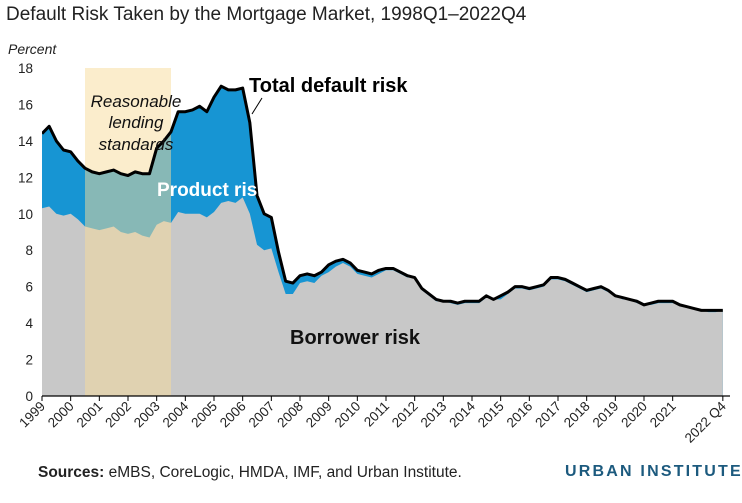 The image size is (742, 503). Describe the element at coordinates (32, 415) in the screenshot. I see `x-tick-label: 1999` at that location.